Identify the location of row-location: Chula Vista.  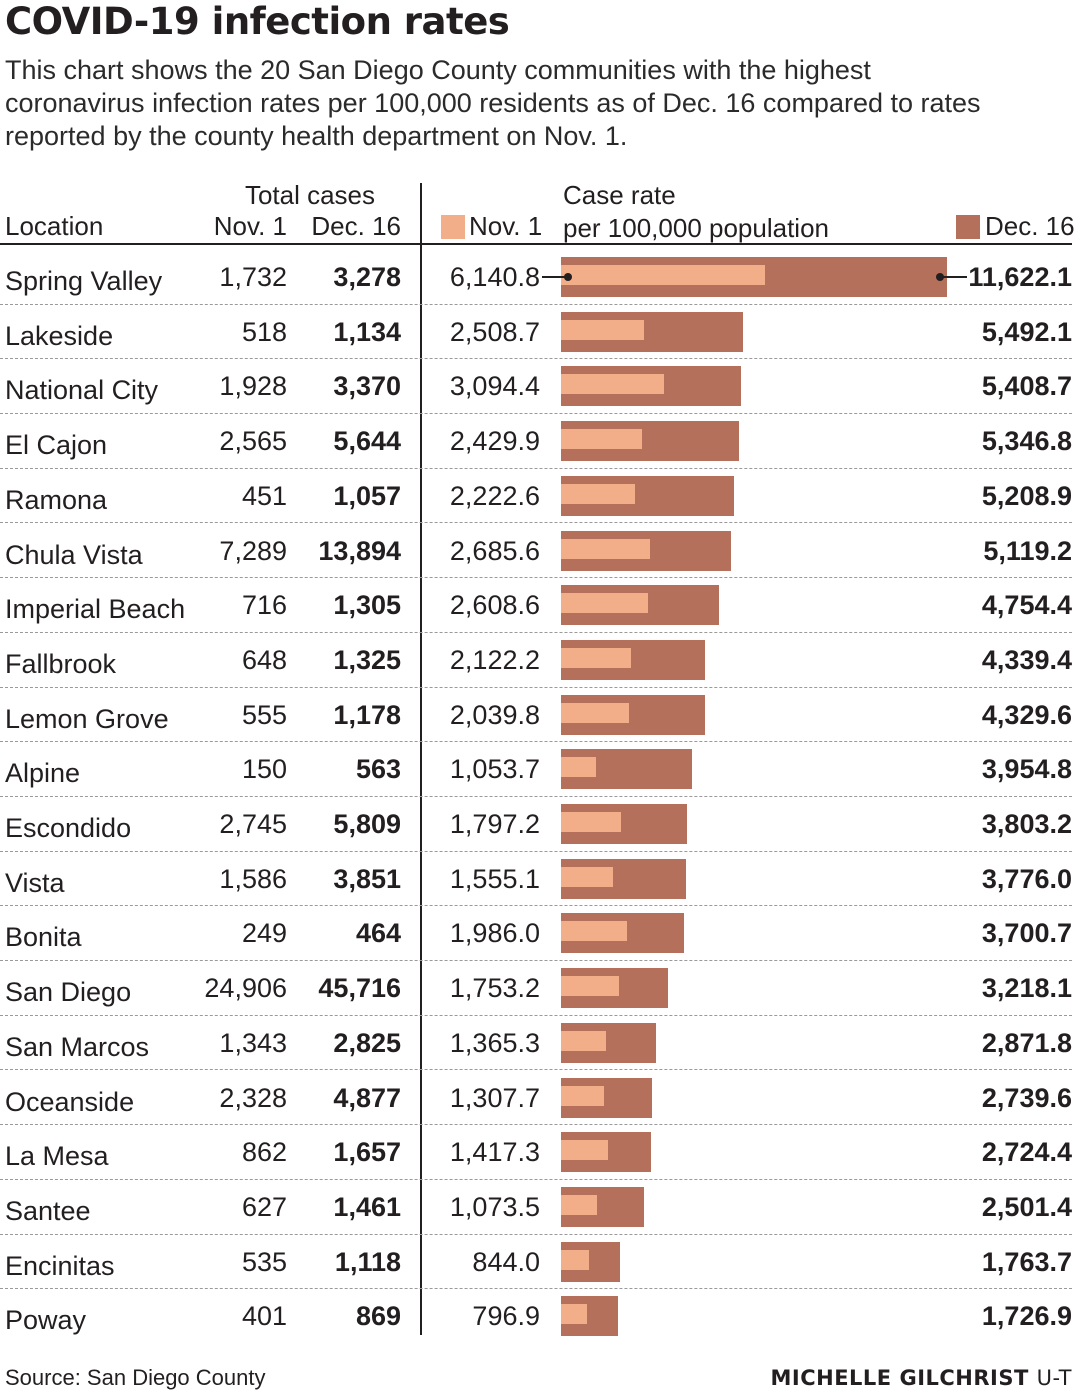
(74, 554).